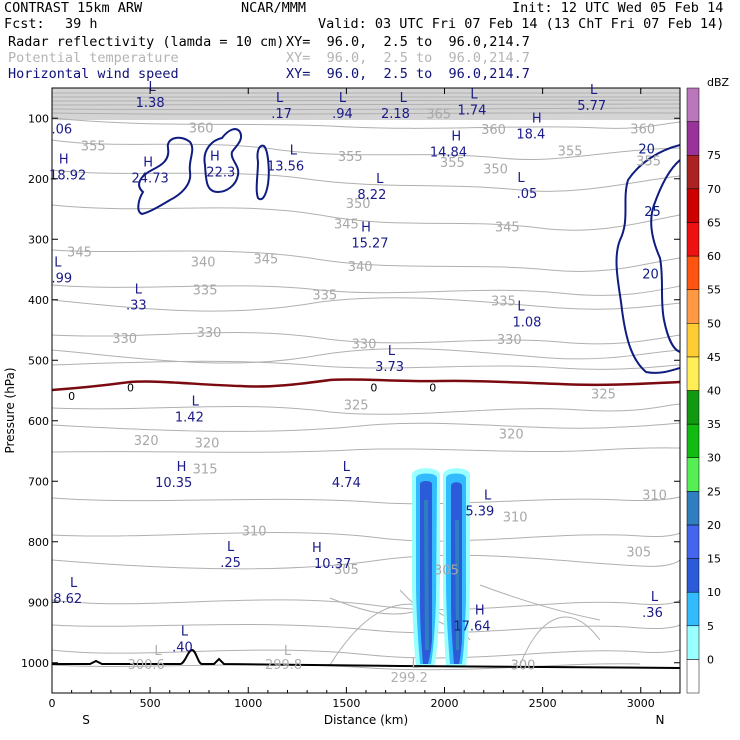 This screenshot has width=740, height=740. Describe the element at coordinates (150, 179) in the screenshot. I see `extremum-value: 24.73` at that location.